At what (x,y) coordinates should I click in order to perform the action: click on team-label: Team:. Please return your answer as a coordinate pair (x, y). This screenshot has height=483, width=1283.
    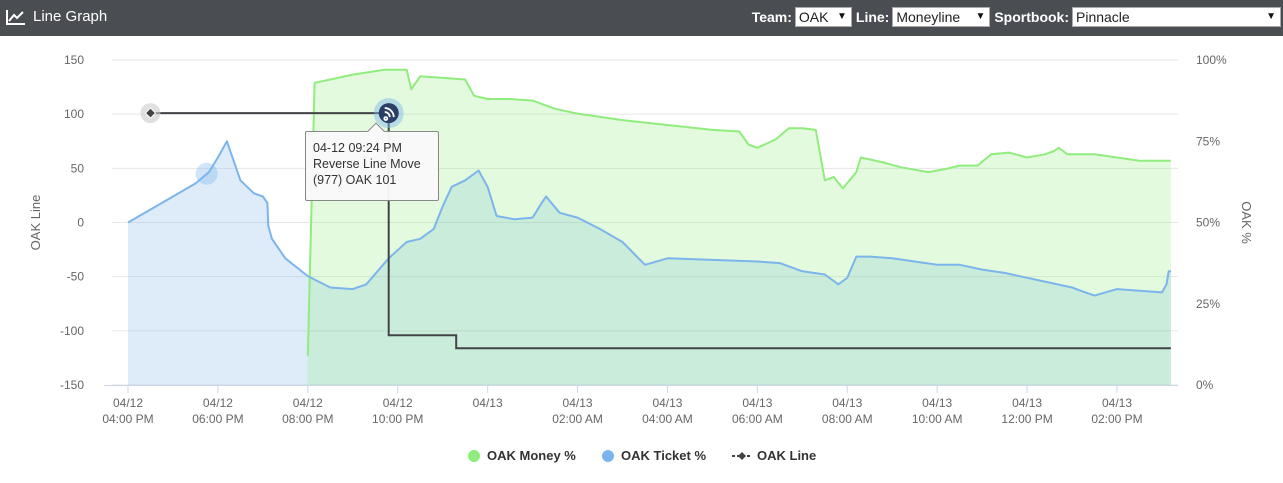
    Looking at the image, I should click on (771, 17).